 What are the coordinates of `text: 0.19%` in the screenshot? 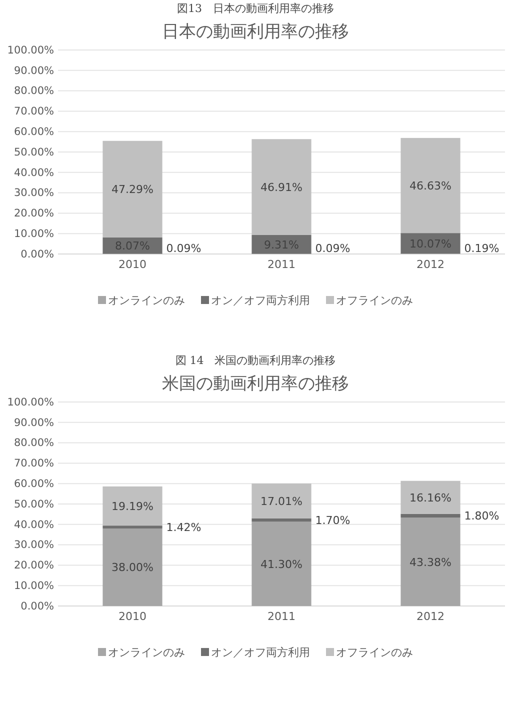 It's located at (482, 248).